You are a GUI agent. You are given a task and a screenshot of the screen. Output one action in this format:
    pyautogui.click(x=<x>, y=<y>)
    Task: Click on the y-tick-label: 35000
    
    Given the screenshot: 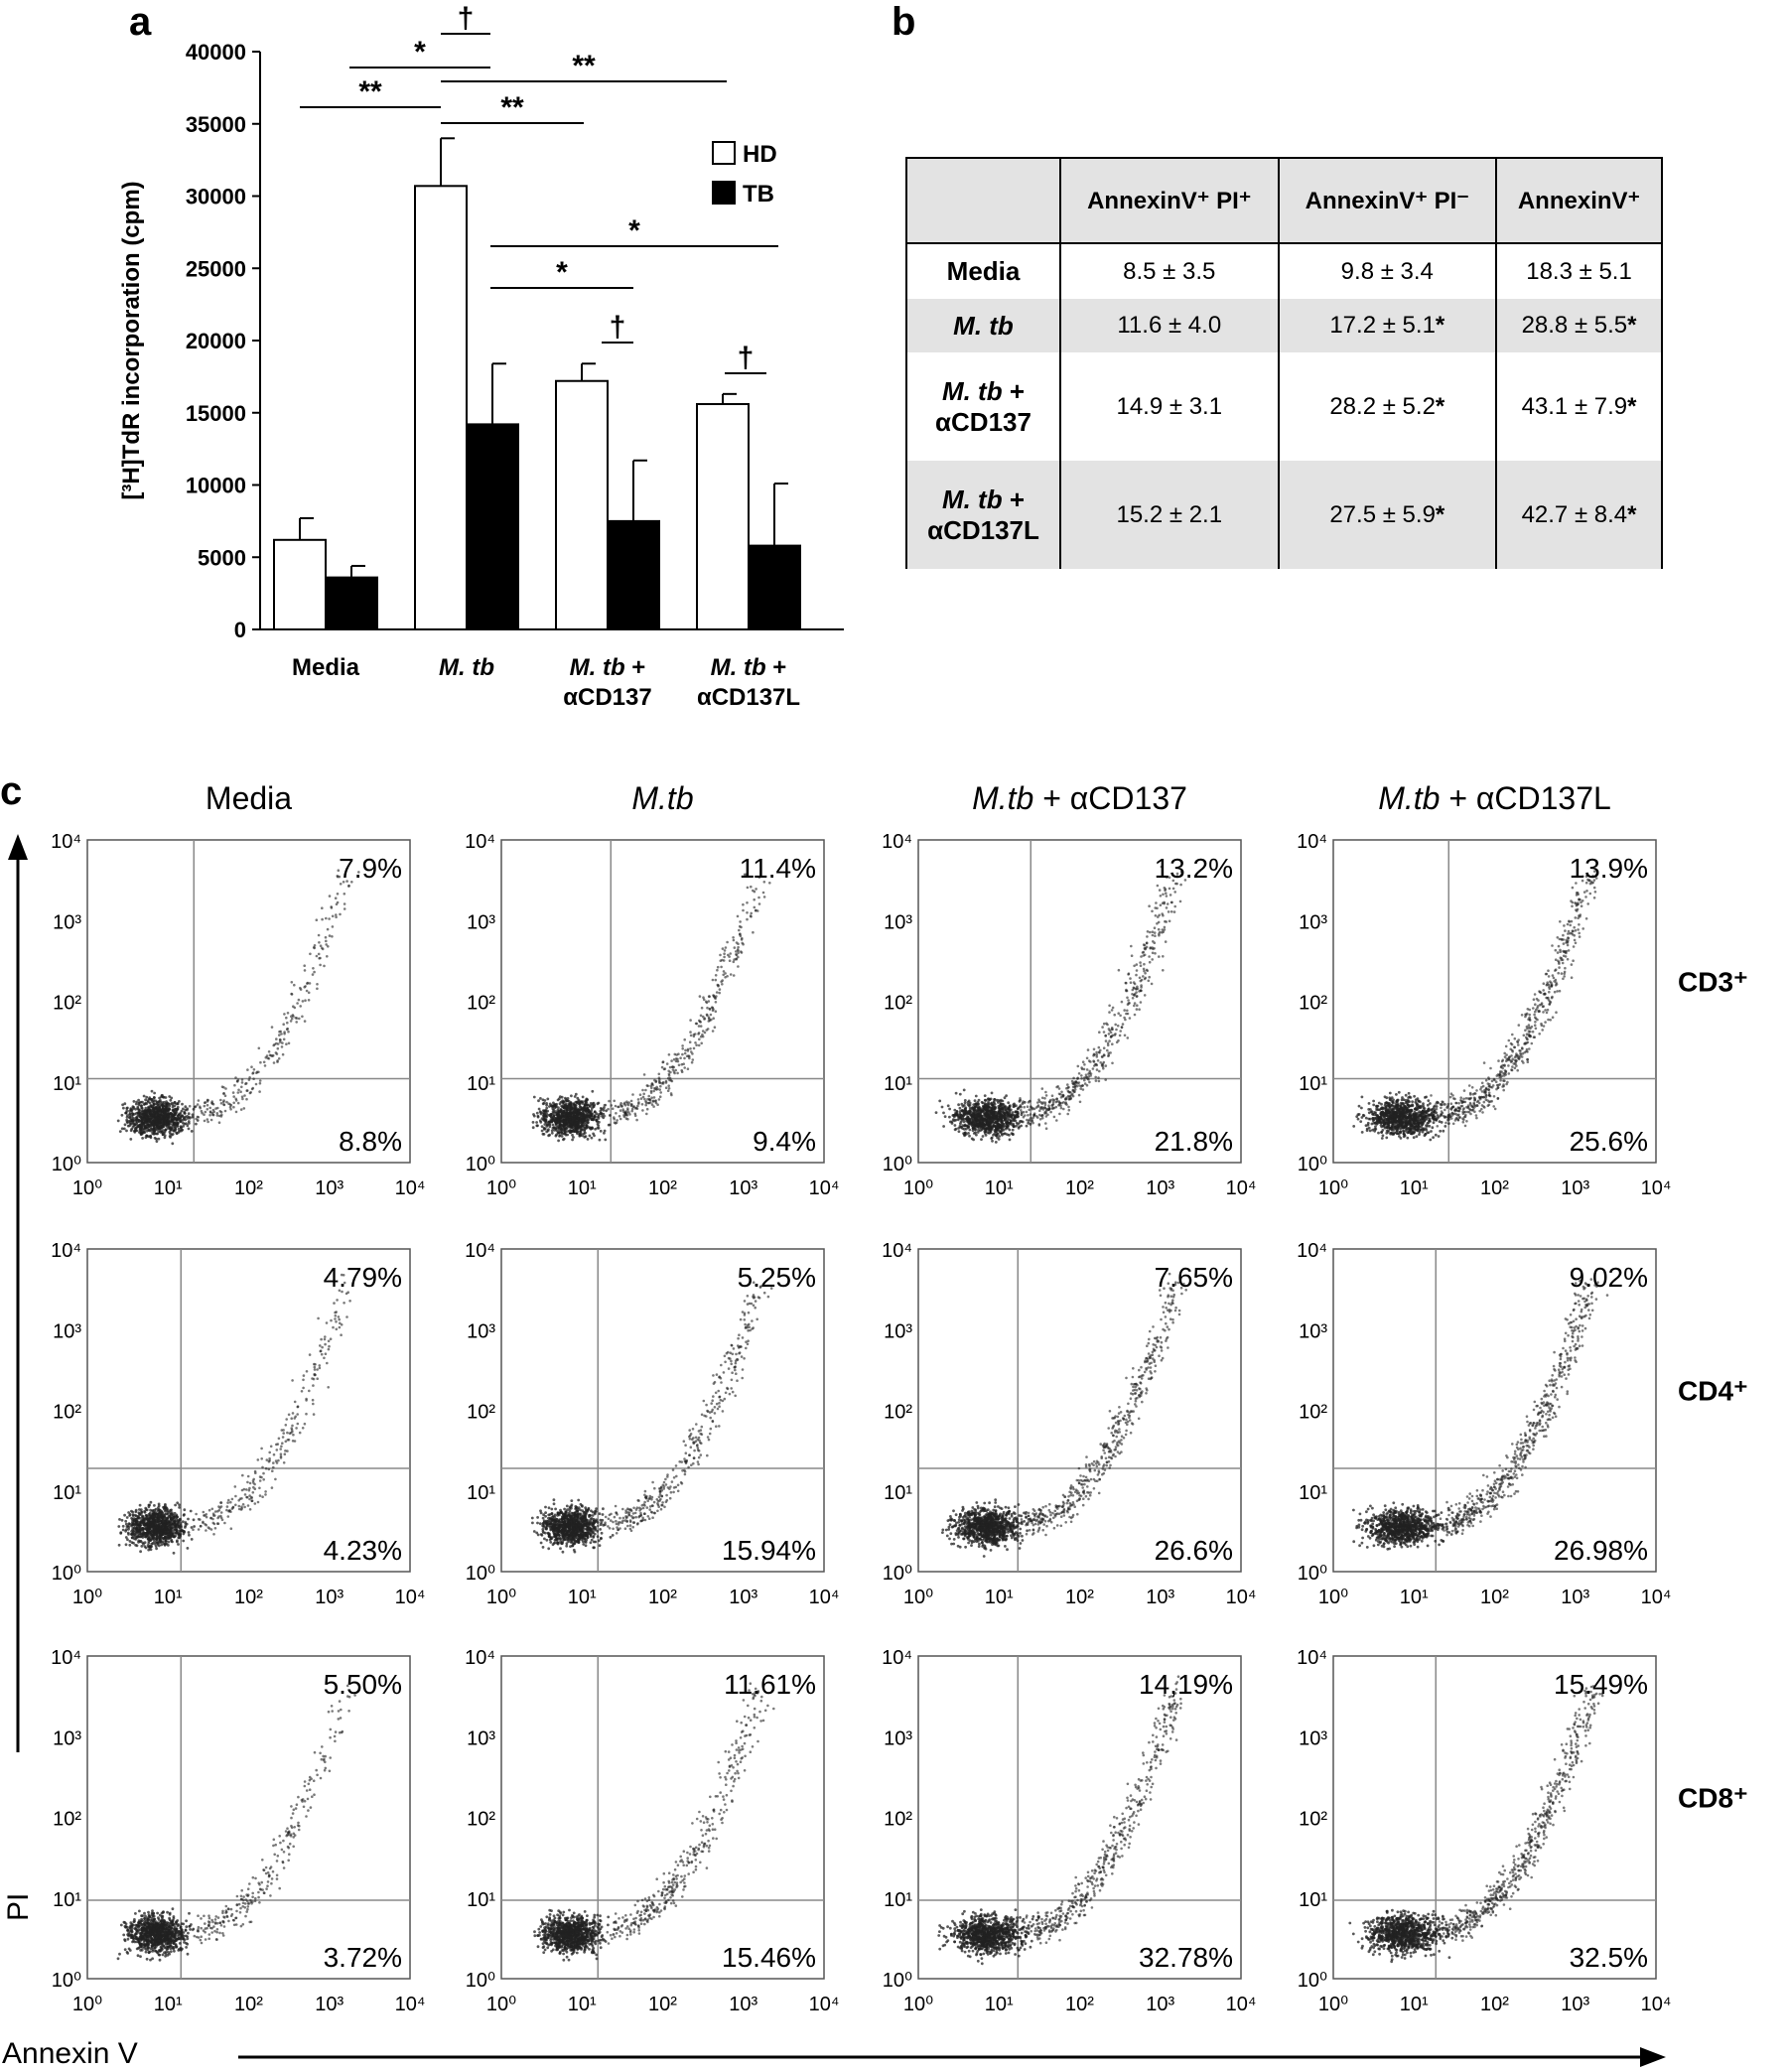 What is the action you would take?
    pyautogui.click(x=216, y=124)
    